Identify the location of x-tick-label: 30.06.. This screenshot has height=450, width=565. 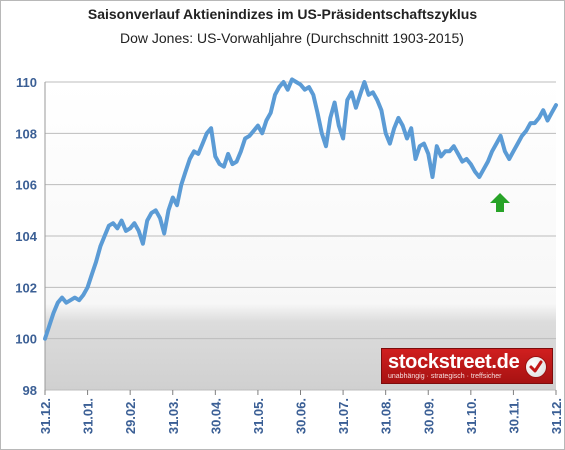
(301, 416).